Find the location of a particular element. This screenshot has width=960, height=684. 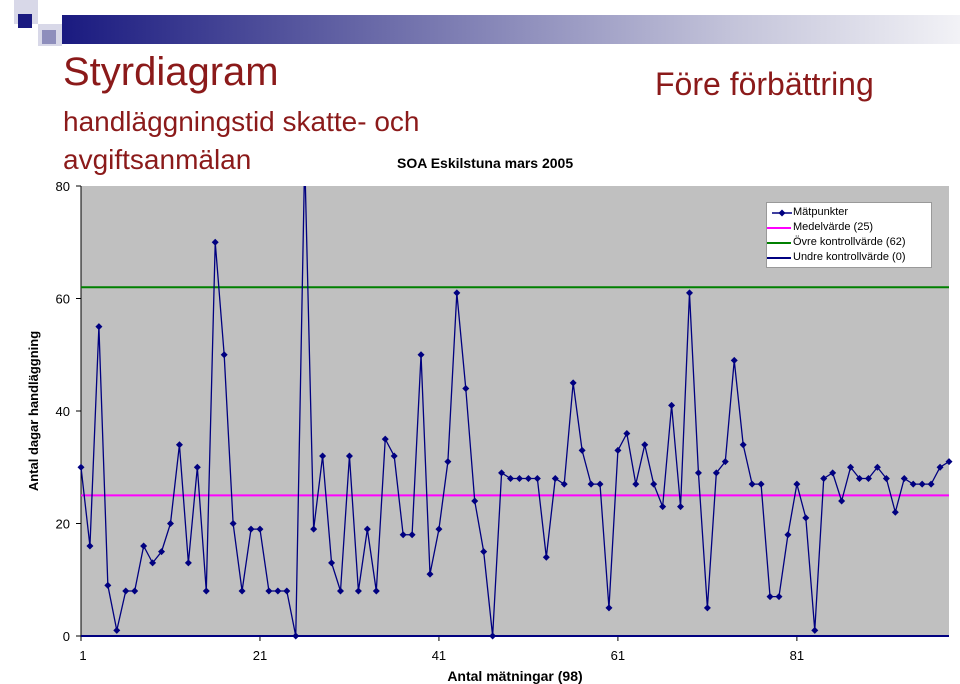

legend-label-mean: Medelvärde (25) is located at coordinates (833, 227).